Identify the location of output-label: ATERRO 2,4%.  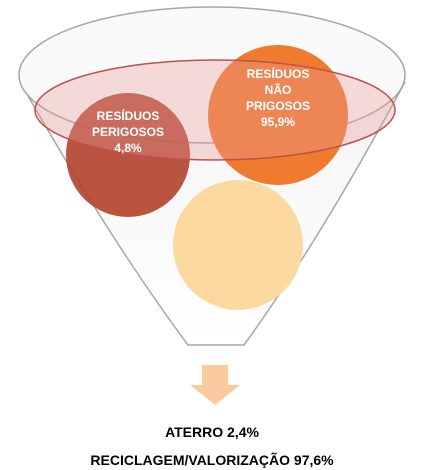
(212, 432).